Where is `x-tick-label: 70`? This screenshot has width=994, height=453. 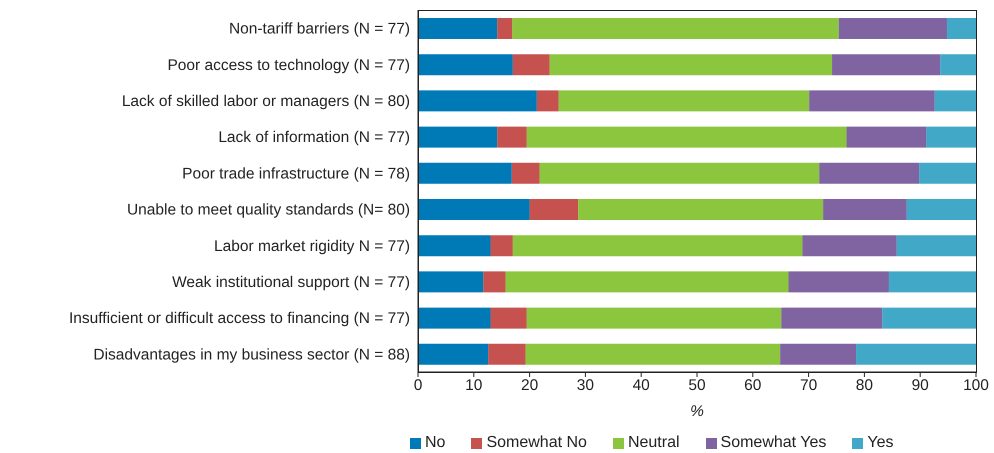
x-tick-label: 70 is located at coordinates (809, 385).